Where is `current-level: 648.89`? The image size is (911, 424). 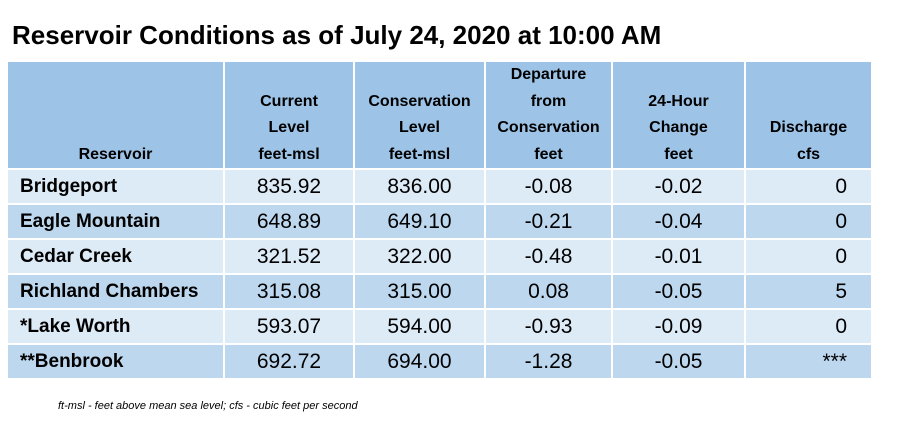 current-level: 648.89 is located at coordinates (289, 222).